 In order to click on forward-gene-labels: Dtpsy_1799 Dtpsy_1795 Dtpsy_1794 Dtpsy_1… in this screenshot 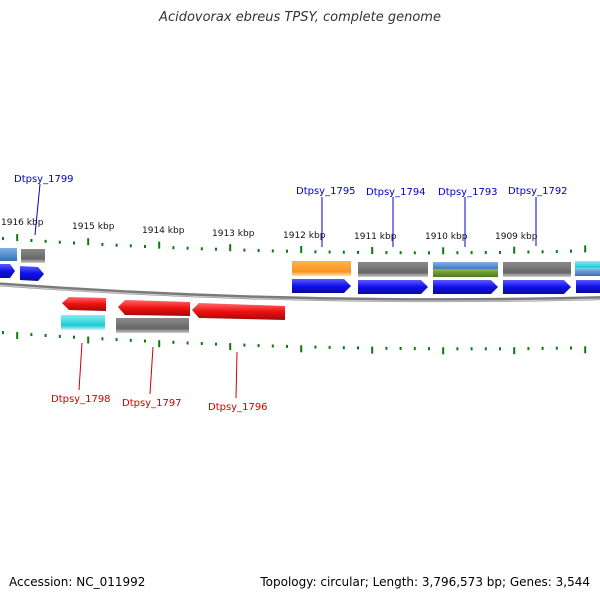, I will do `click(291, 186)`.